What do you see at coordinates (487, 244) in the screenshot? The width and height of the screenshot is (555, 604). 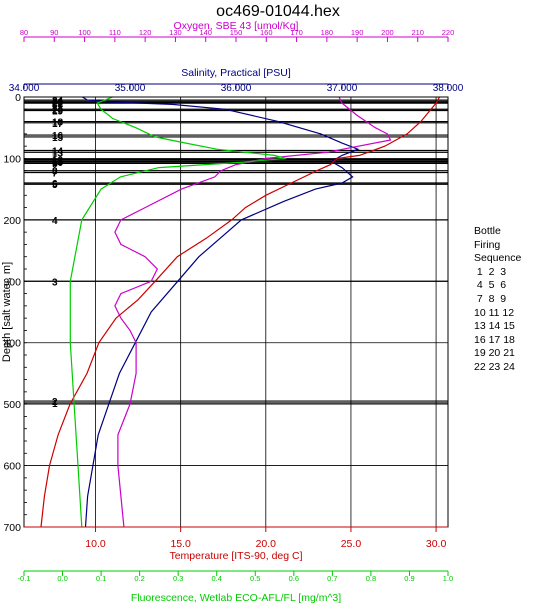 I see `legend-title-line: Firing` at bounding box center [487, 244].